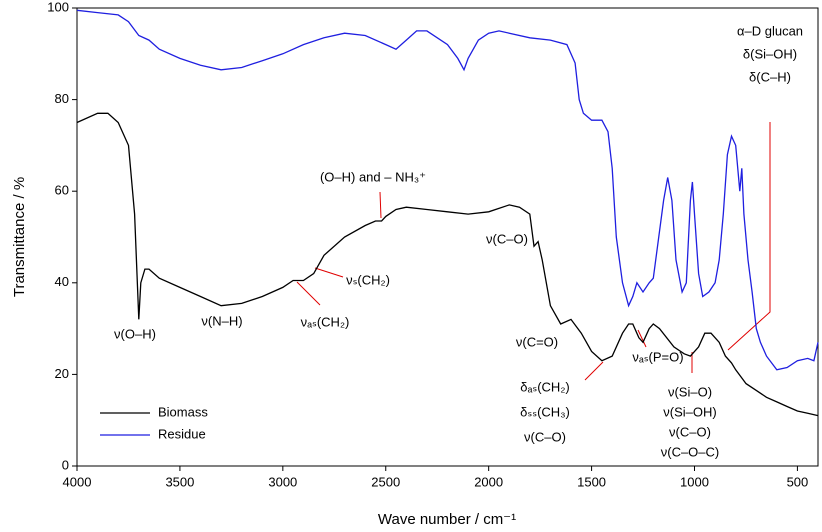 This screenshot has height=532, width=822. I want to click on y-tick-label: 40, so click(62, 281).